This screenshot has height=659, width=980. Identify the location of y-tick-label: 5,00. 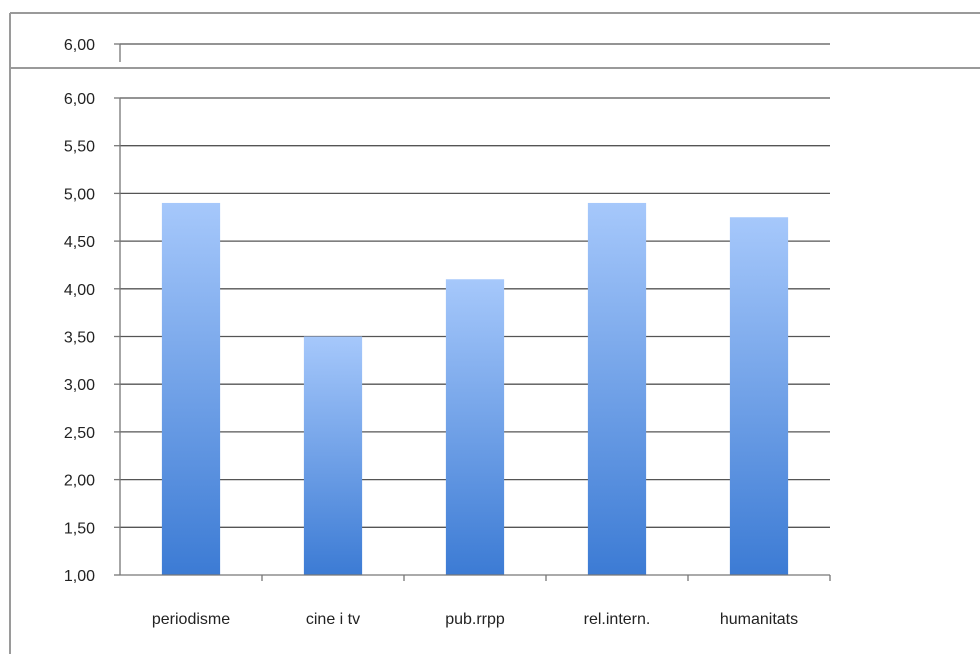
(79, 194).